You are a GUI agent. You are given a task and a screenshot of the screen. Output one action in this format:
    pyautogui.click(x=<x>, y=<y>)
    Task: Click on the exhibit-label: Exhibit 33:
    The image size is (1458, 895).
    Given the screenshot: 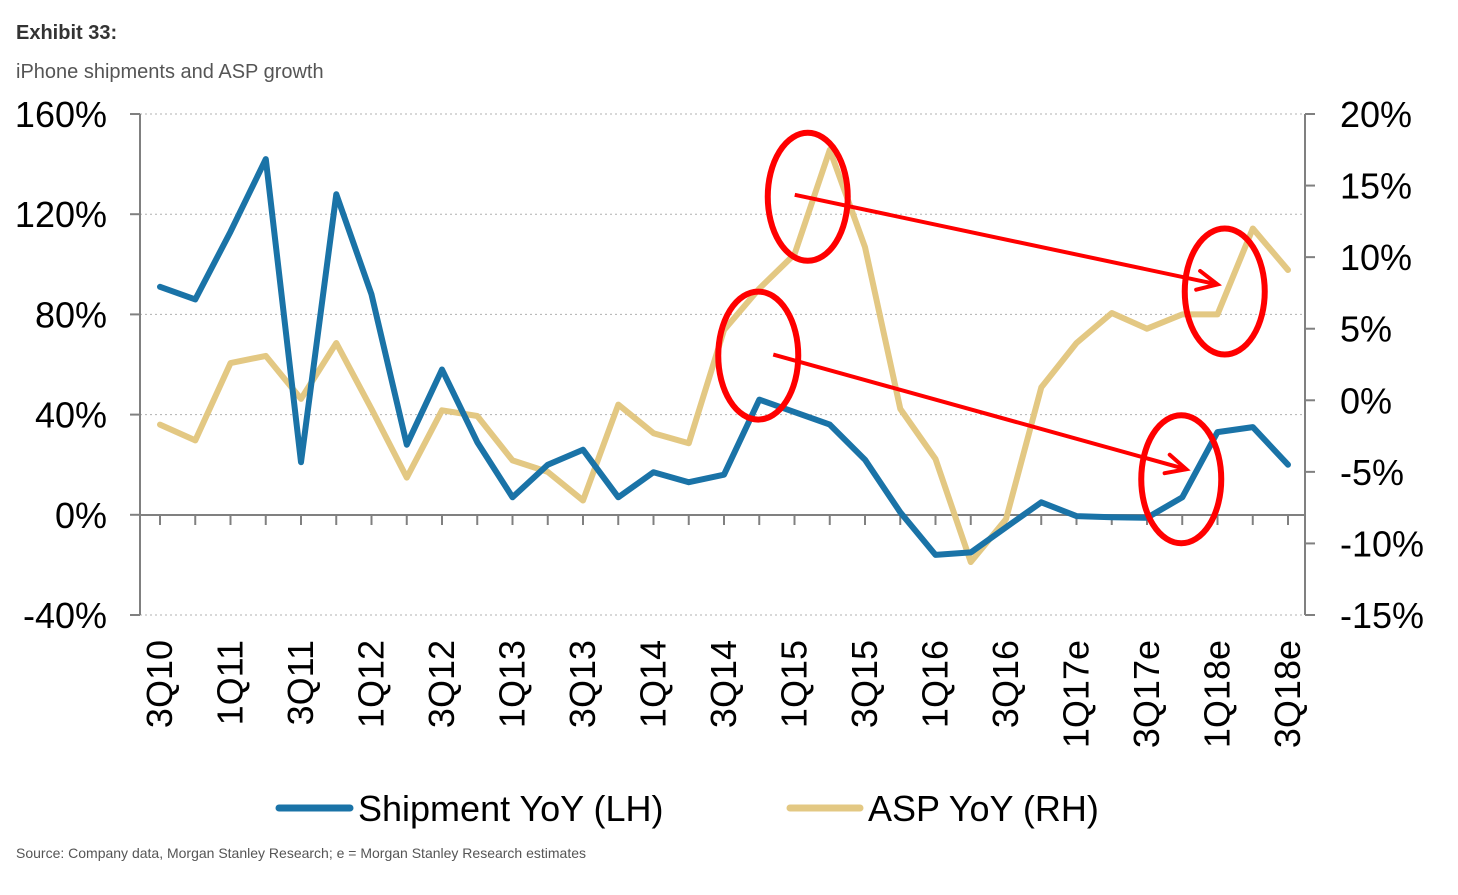 What is the action you would take?
    pyautogui.click(x=67, y=33)
    